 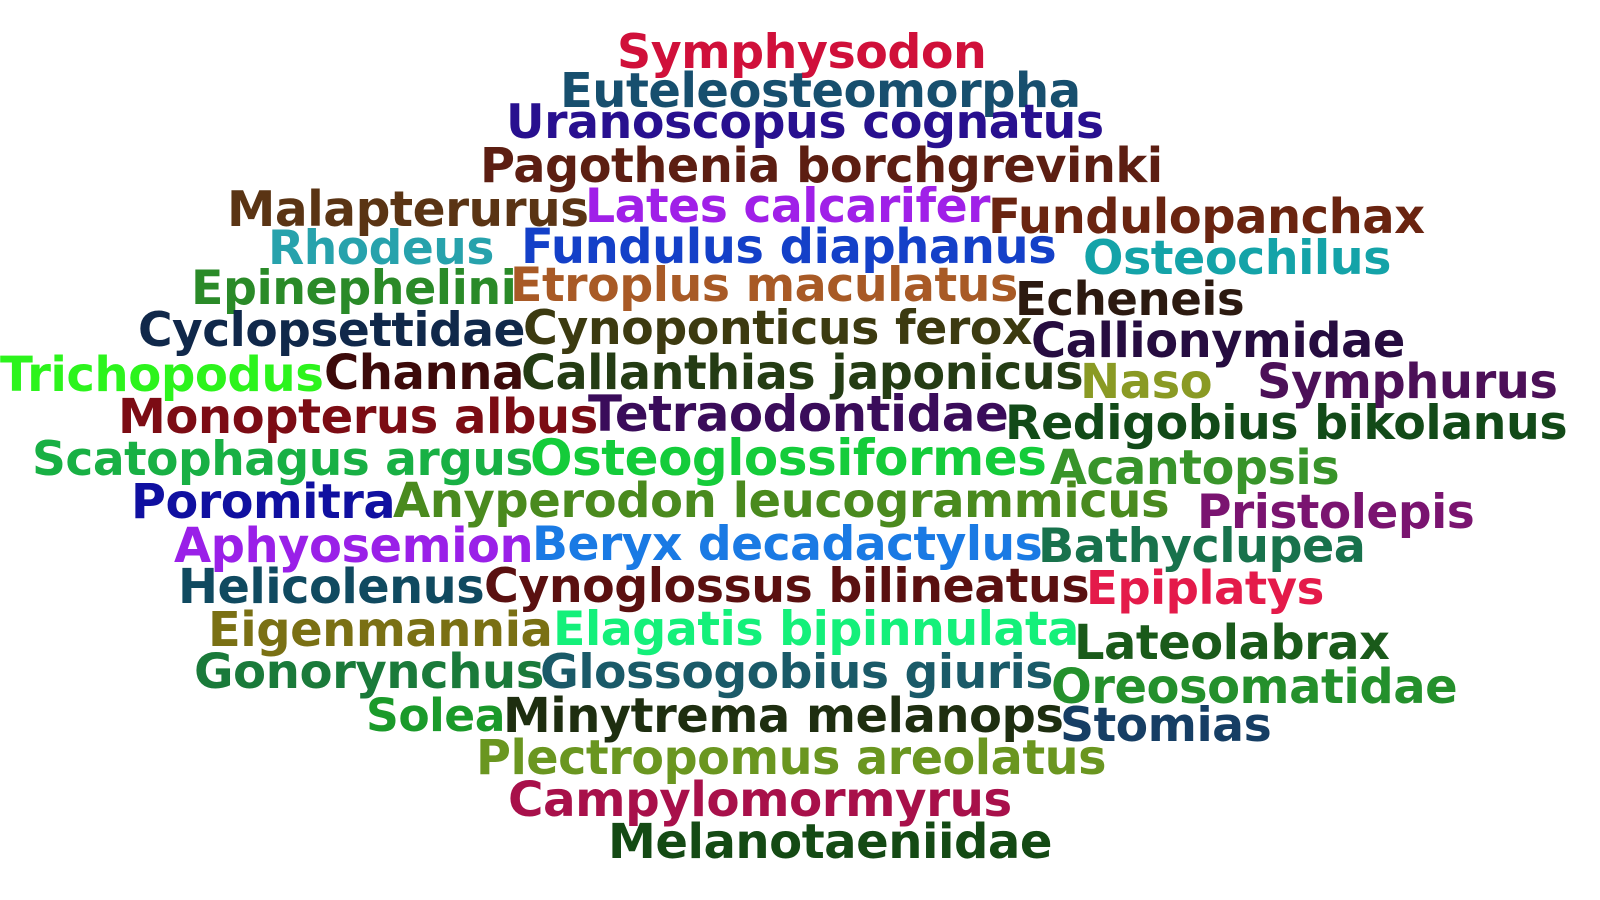 I want to click on word-gonorynchus: Gonorynchus, so click(x=369, y=672).